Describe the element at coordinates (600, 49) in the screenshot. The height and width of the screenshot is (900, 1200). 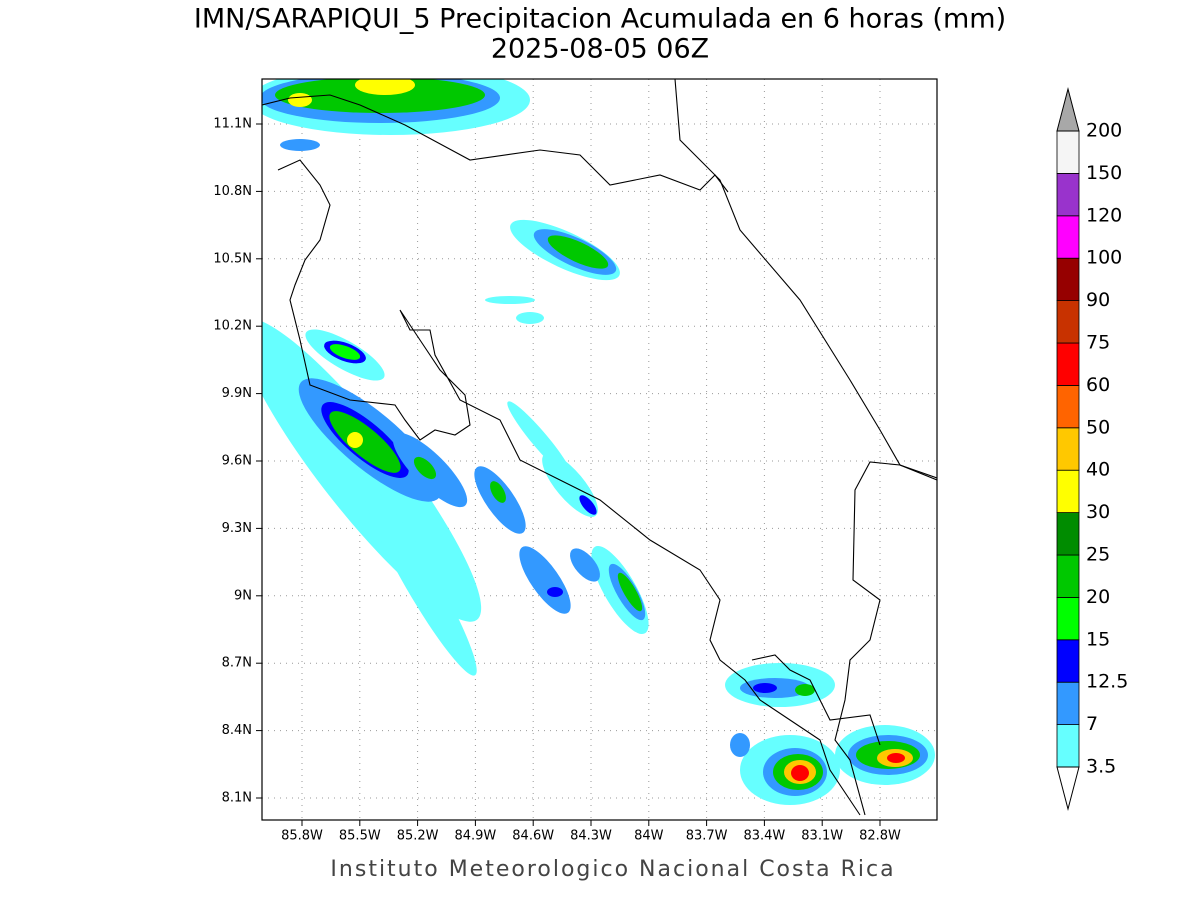
I see `subtitle: 2025-08-05 06Z` at that location.